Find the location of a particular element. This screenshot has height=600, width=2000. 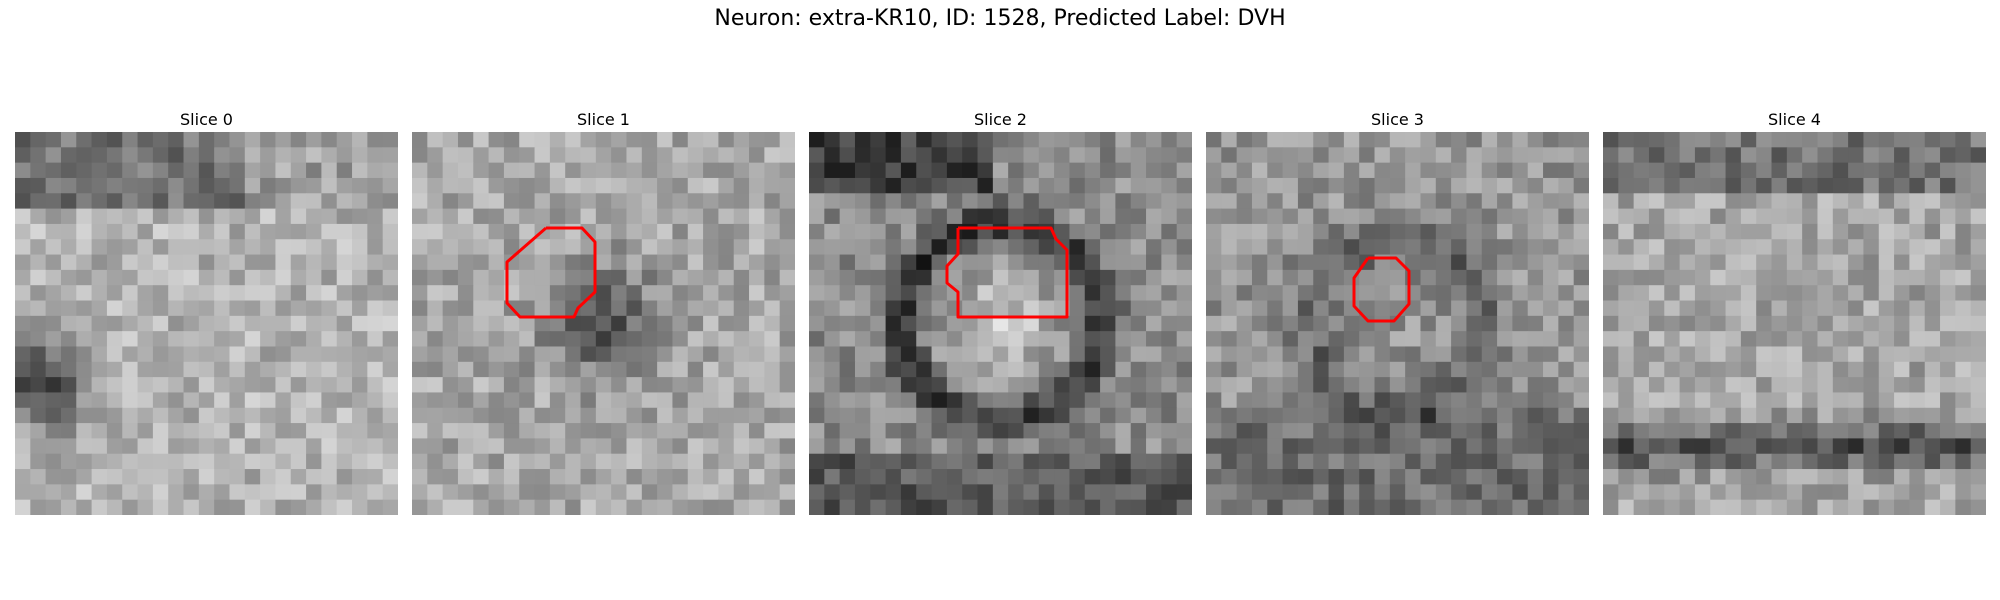

slice-title: Slice 1 is located at coordinates (603, 119).